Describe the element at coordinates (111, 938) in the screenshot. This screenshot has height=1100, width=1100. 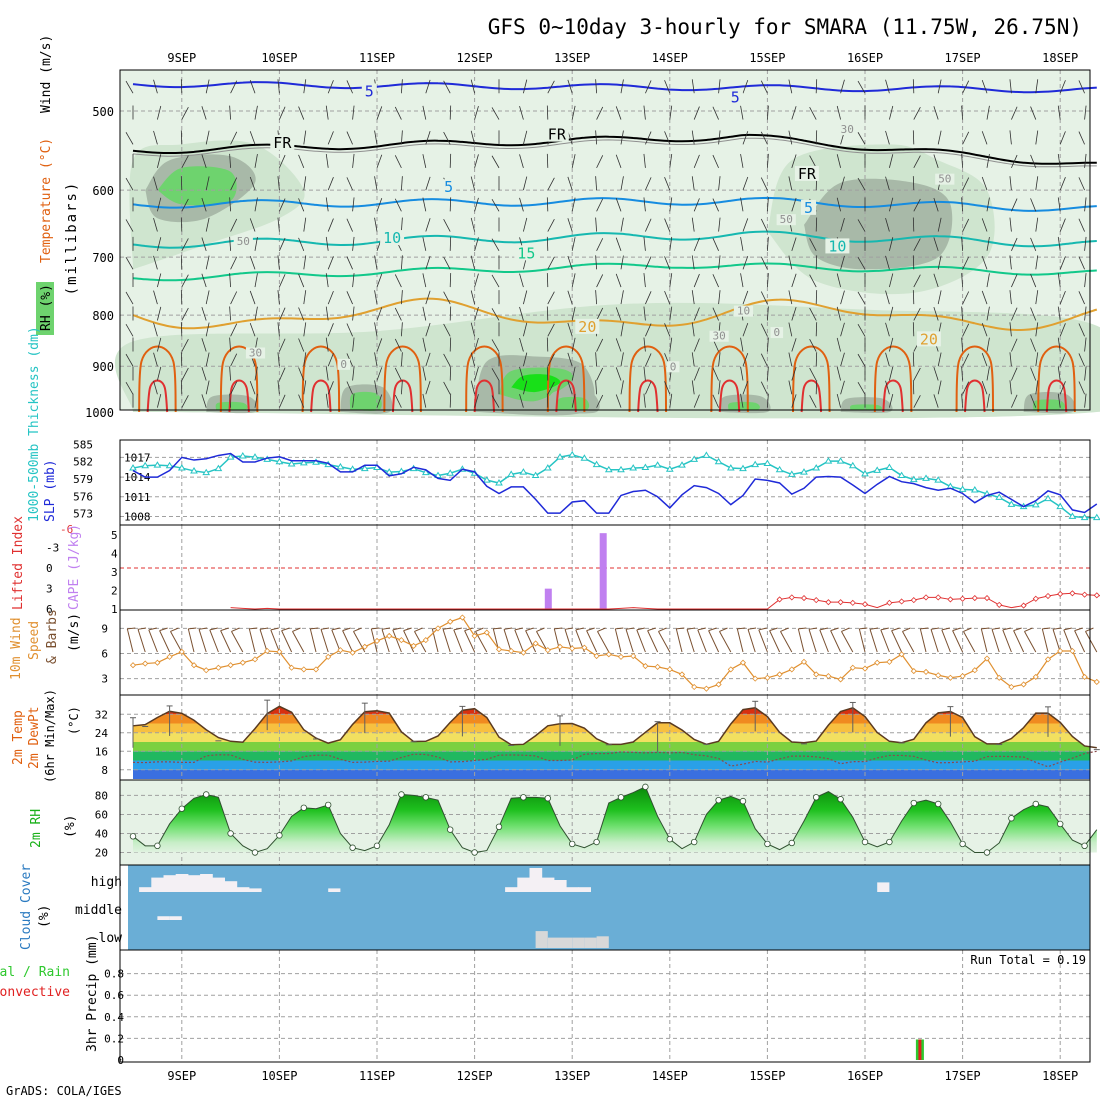
I see `cloud-level-low: low` at that location.